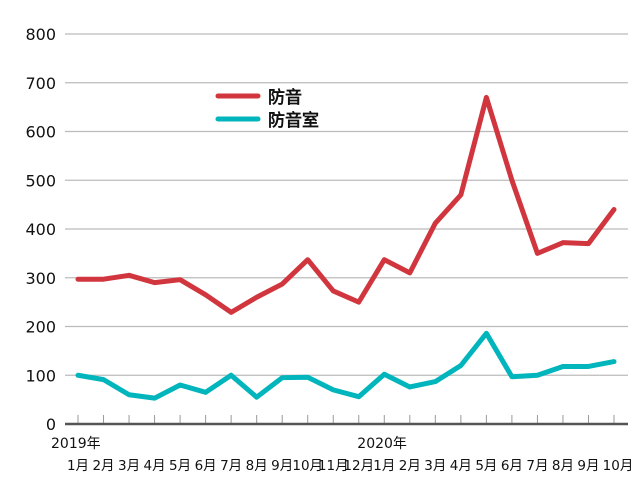  What do you see at coordinates (40, 327) in the screenshot?
I see `y-tick-label: 200` at bounding box center [40, 327].